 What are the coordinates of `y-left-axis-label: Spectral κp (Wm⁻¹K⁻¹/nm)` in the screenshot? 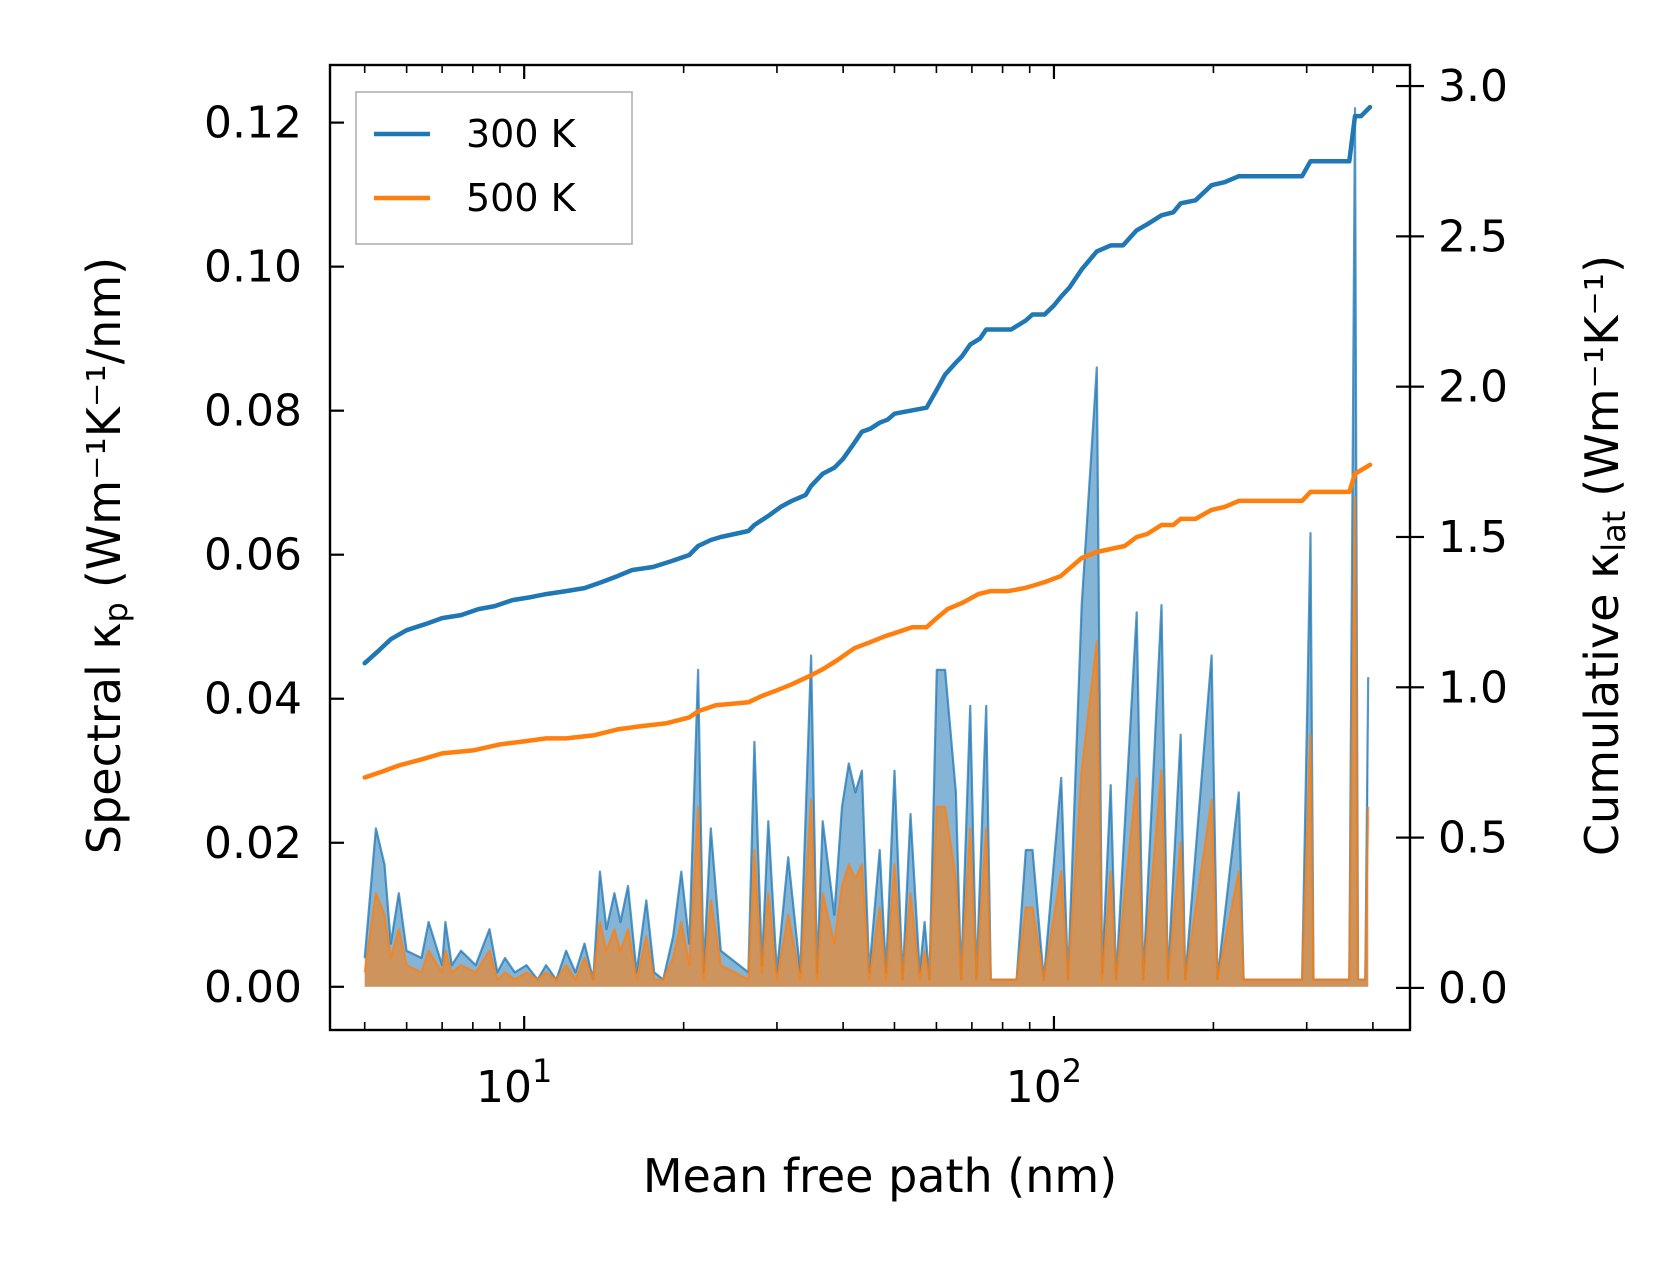 It's located at (106, 555).